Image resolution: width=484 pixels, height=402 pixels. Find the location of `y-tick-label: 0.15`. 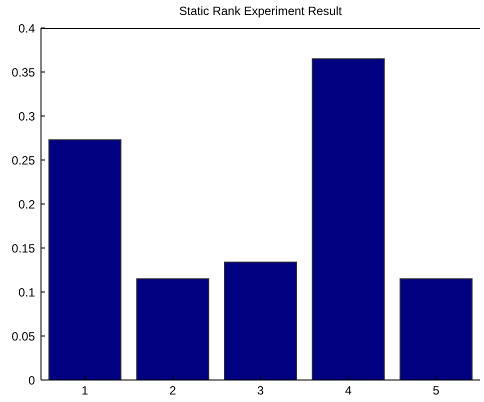

y-tick-label: 0.15 is located at coordinates (24, 248).